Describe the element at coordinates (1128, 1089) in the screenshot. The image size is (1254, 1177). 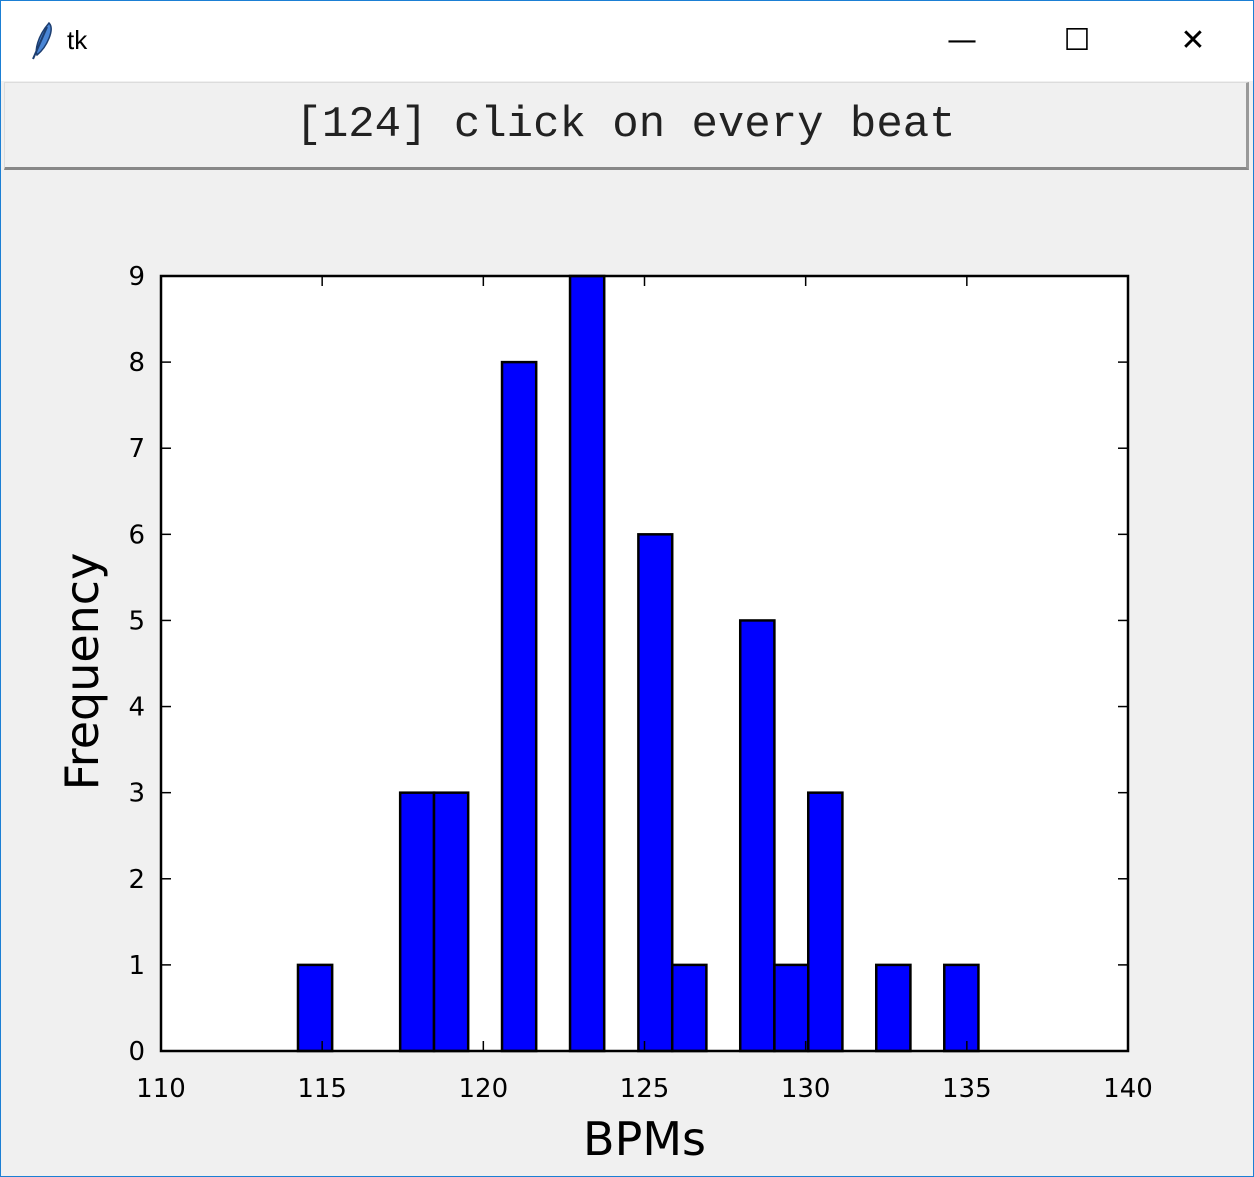
I see `x-tick-label: 140` at that location.